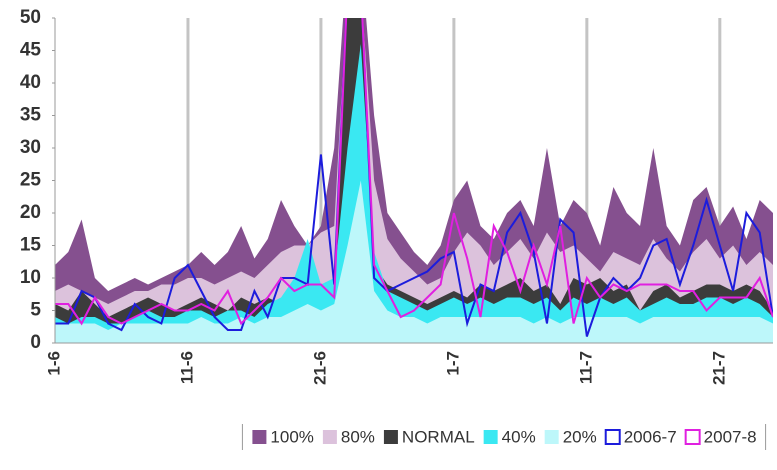  What do you see at coordinates (31, 50) in the screenshot?
I see `y-tick-label: 45` at bounding box center [31, 50].